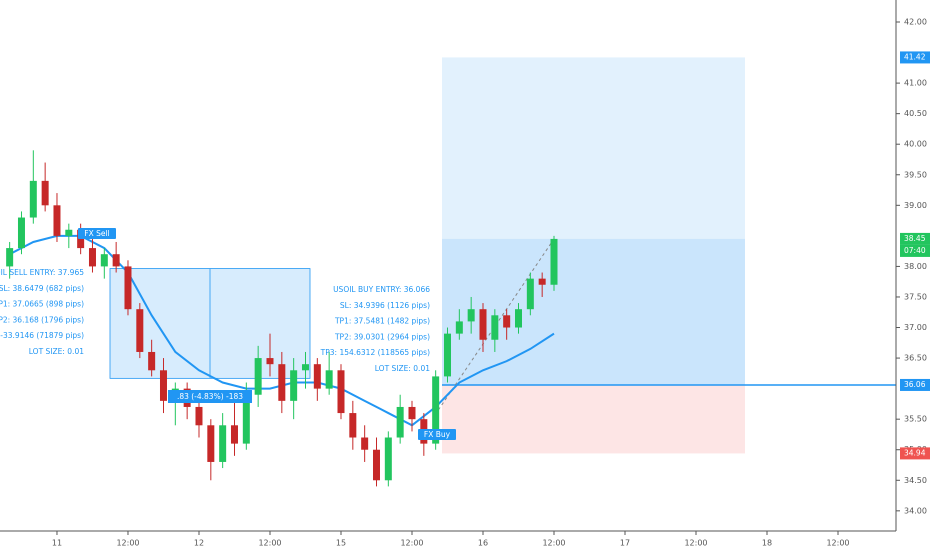  What do you see at coordinates (341, 543) in the screenshot?
I see `x-tick-label: 15` at bounding box center [341, 543].